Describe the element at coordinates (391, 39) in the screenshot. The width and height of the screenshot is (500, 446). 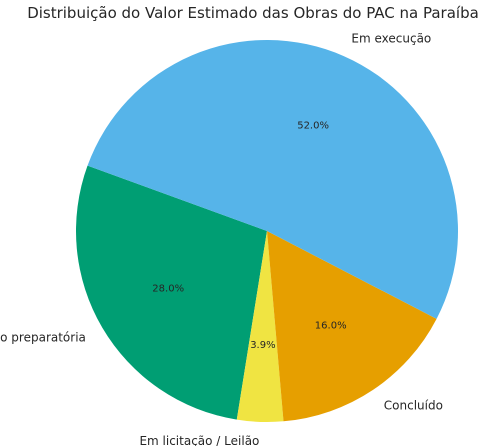
I see `slice-label-3: Em execução` at that location.